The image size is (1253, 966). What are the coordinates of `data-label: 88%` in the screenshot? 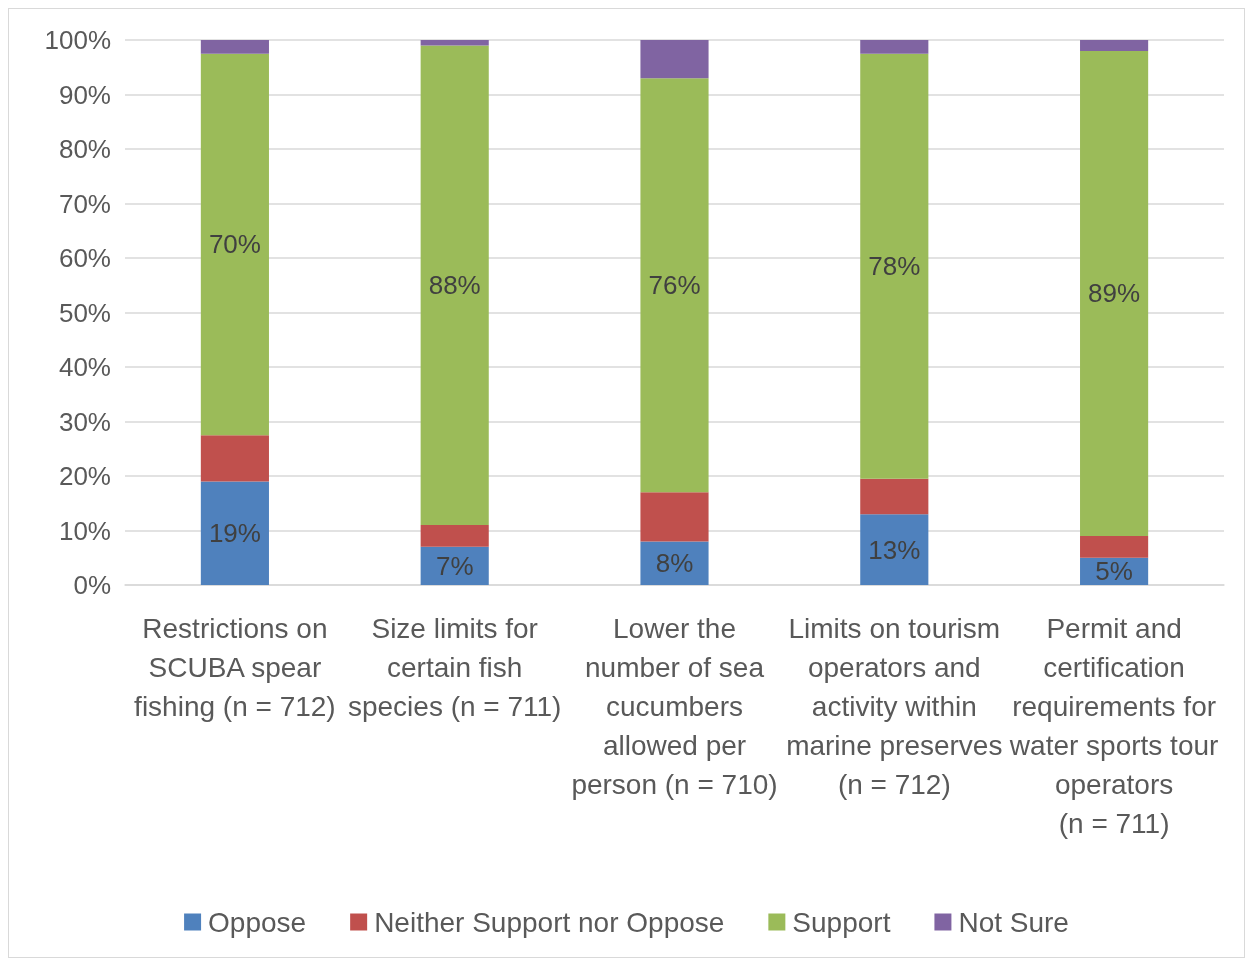 It's located at (454, 285).